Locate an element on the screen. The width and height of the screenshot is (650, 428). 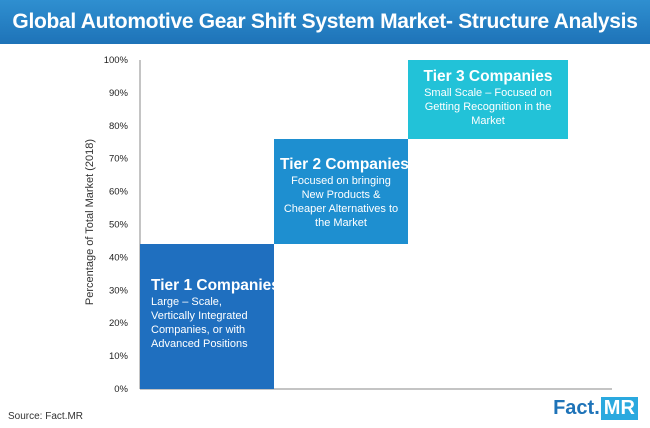
y-tick-label: 10% is located at coordinates (119, 356).